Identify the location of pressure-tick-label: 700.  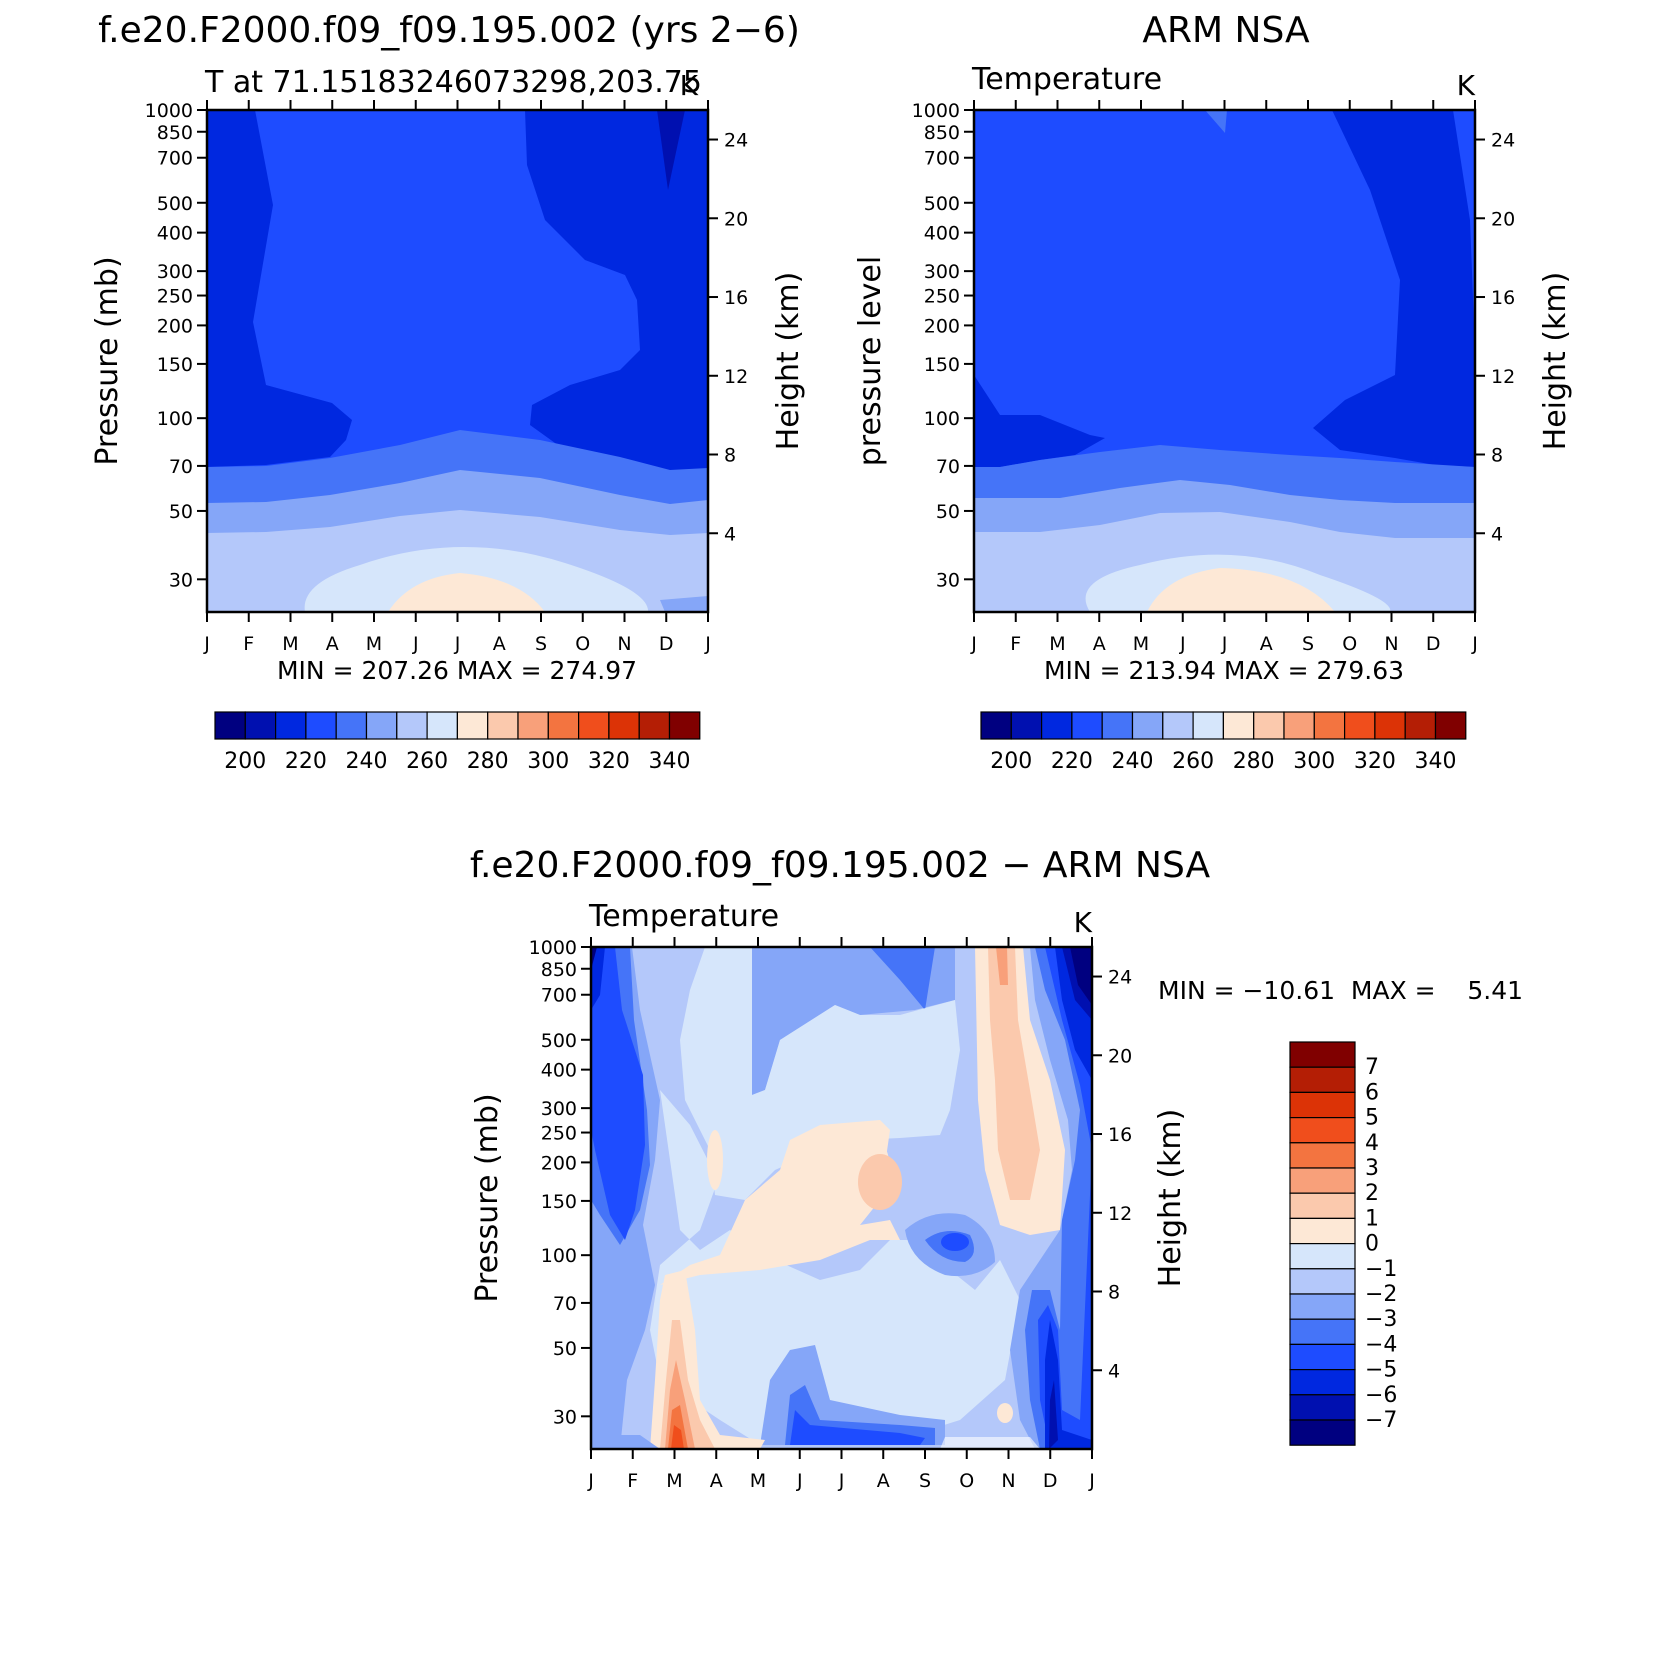
(175, 159).